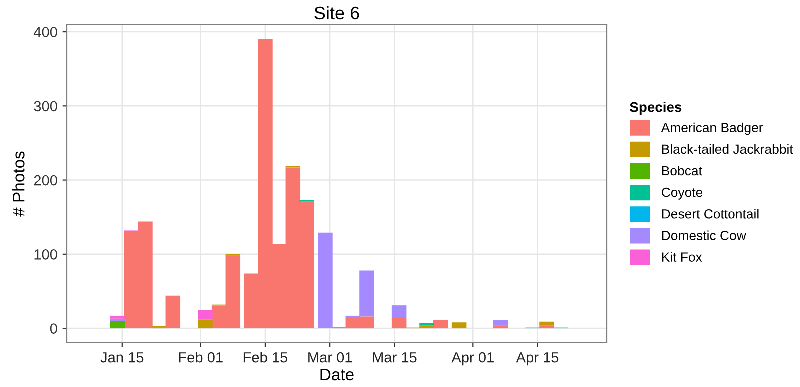 The height and width of the screenshot is (387, 800). I want to click on x-tick-label: Mar 01, so click(330, 357).